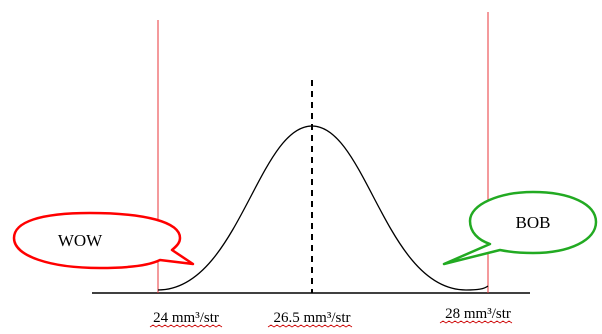 The image size is (602, 334). Describe the element at coordinates (310, 326) in the screenshot. I see `squiggle-underline-center` at that location.